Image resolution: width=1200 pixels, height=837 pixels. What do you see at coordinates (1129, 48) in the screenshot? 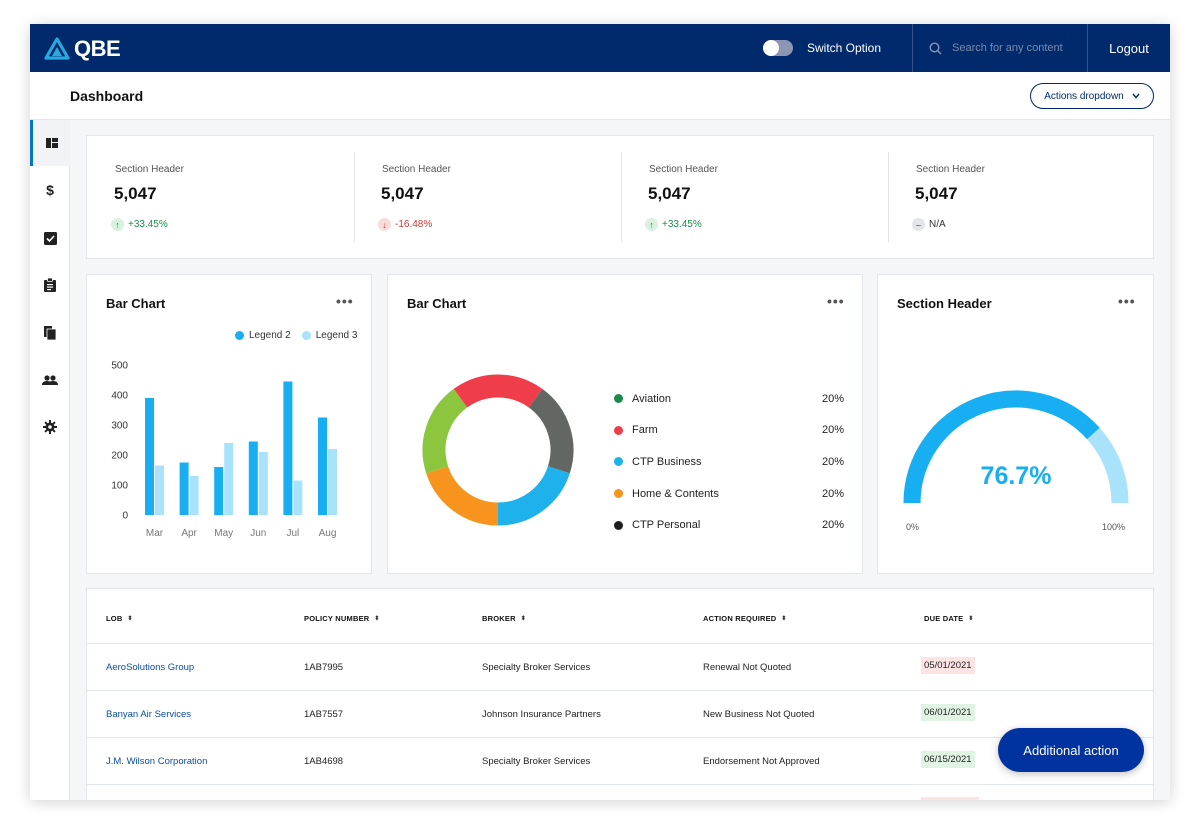
I see `logout-button: Logout` at bounding box center [1129, 48].